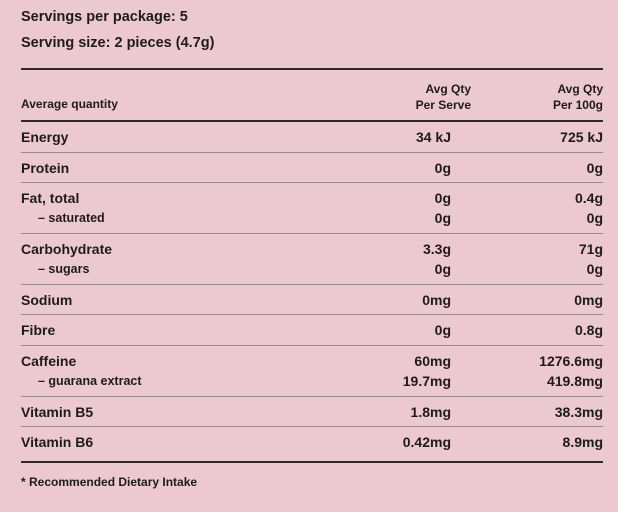 The width and height of the screenshot is (618, 512). I want to click on per-serve-value: 0.42mg, so click(426, 442).